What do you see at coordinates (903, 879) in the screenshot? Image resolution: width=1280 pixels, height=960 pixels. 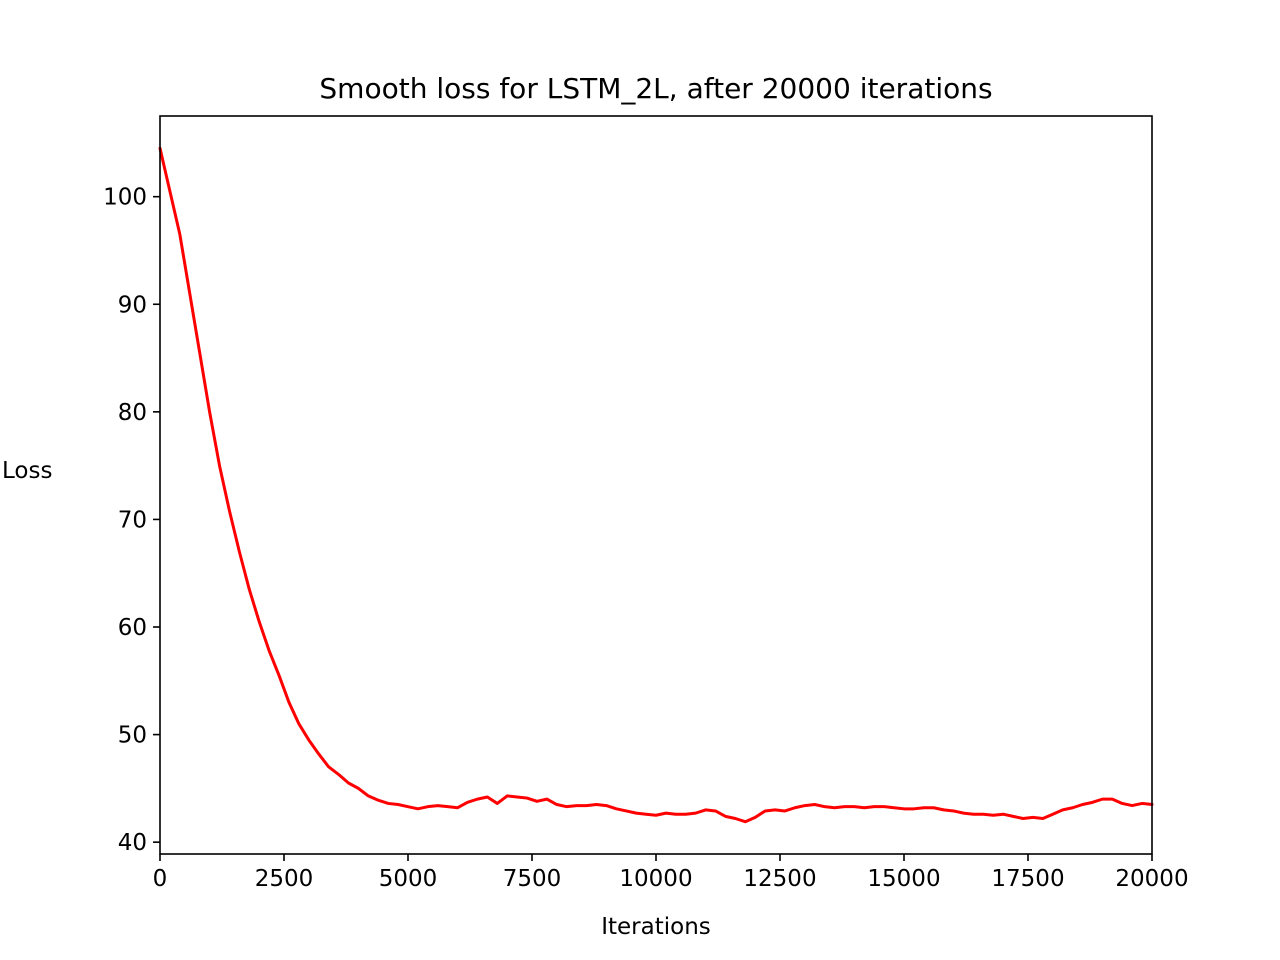 I see `x-tick-label: 15000` at bounding box center [903, 879].